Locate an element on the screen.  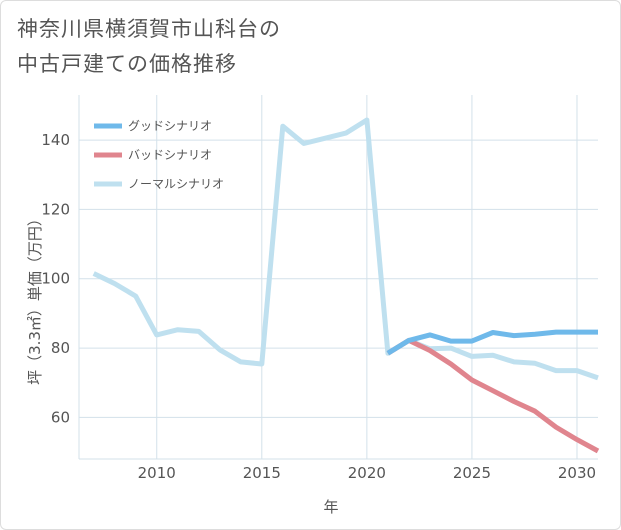
chart-title: 神奈川県横須賀市山科台の 中古戸建ての価格推移 is located at coordinates (149, 47).